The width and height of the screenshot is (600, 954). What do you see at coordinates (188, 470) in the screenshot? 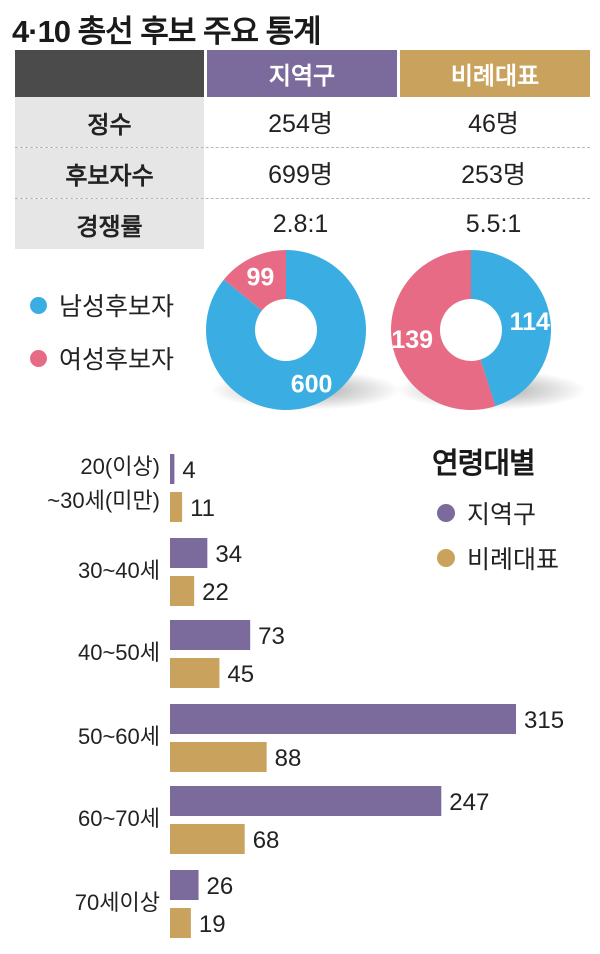
I see `bar-value-label: 4` at bounding box center [188, 470].